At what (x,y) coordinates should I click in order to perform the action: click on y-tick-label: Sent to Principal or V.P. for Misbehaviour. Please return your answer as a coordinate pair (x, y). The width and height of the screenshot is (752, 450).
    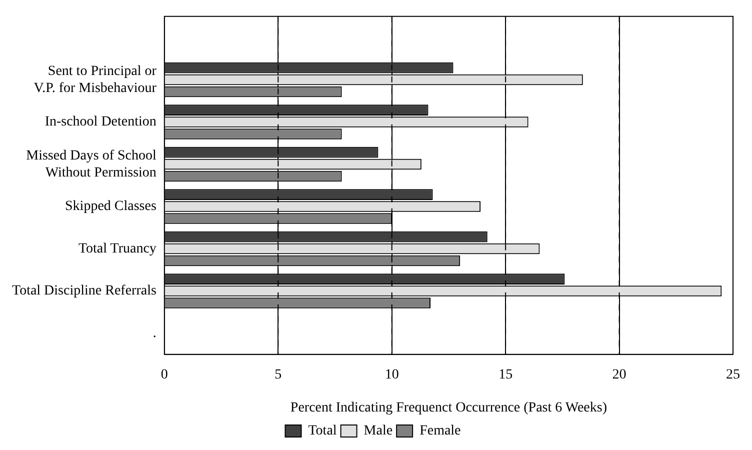
    Looking at the image, I should click on (95, 80).